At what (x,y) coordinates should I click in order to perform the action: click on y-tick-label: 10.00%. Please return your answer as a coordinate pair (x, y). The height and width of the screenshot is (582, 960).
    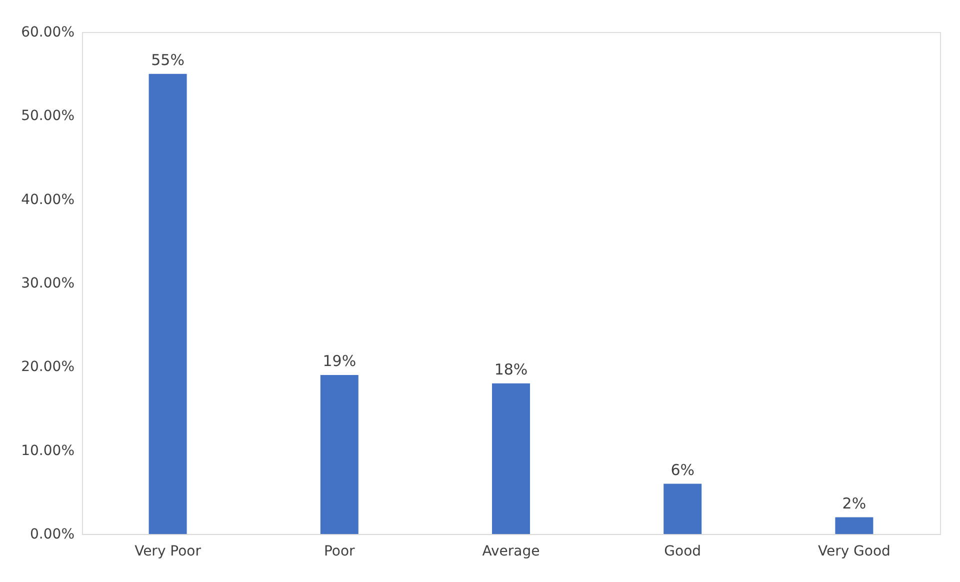
    Looking at the image, I should click on (47, 450).